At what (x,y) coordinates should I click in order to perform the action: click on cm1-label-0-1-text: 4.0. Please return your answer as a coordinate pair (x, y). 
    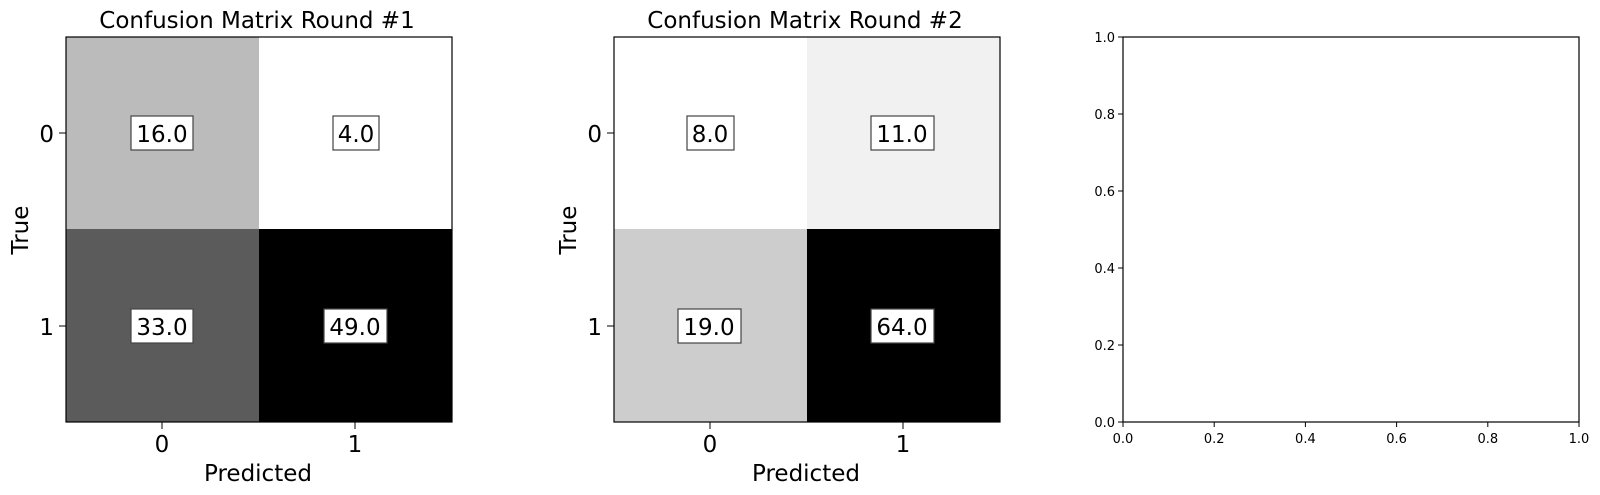
    Looking at the image, I should click on (356, 135).